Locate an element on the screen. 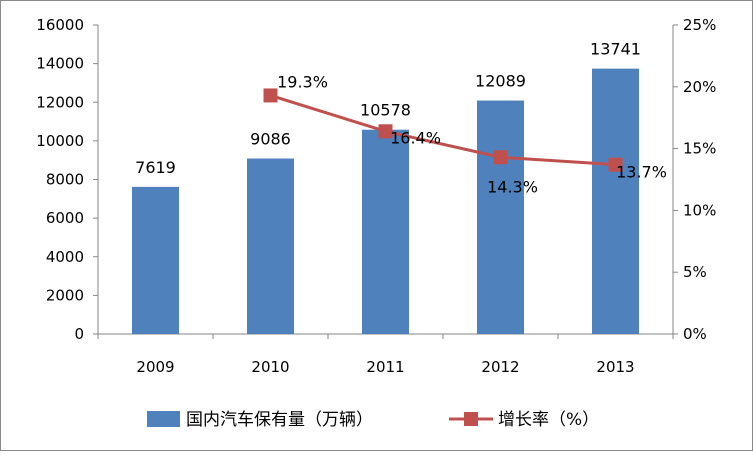 The height and width of the screenshot is (455, 753). line-data-label: 14.3% is located at coordinates (512, 186).